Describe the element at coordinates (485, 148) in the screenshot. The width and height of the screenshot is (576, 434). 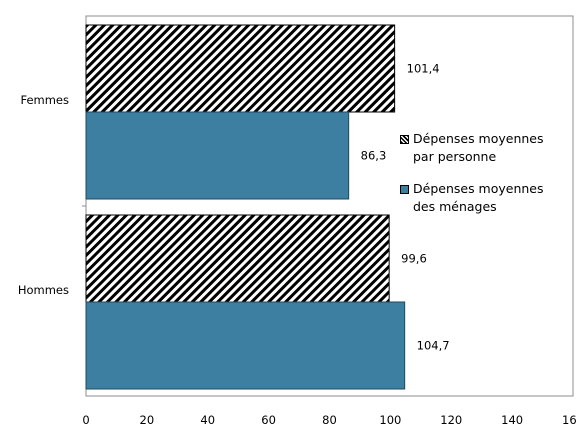
I see `legend-item-per-person: Dépenses moyennes par personne` at that location.